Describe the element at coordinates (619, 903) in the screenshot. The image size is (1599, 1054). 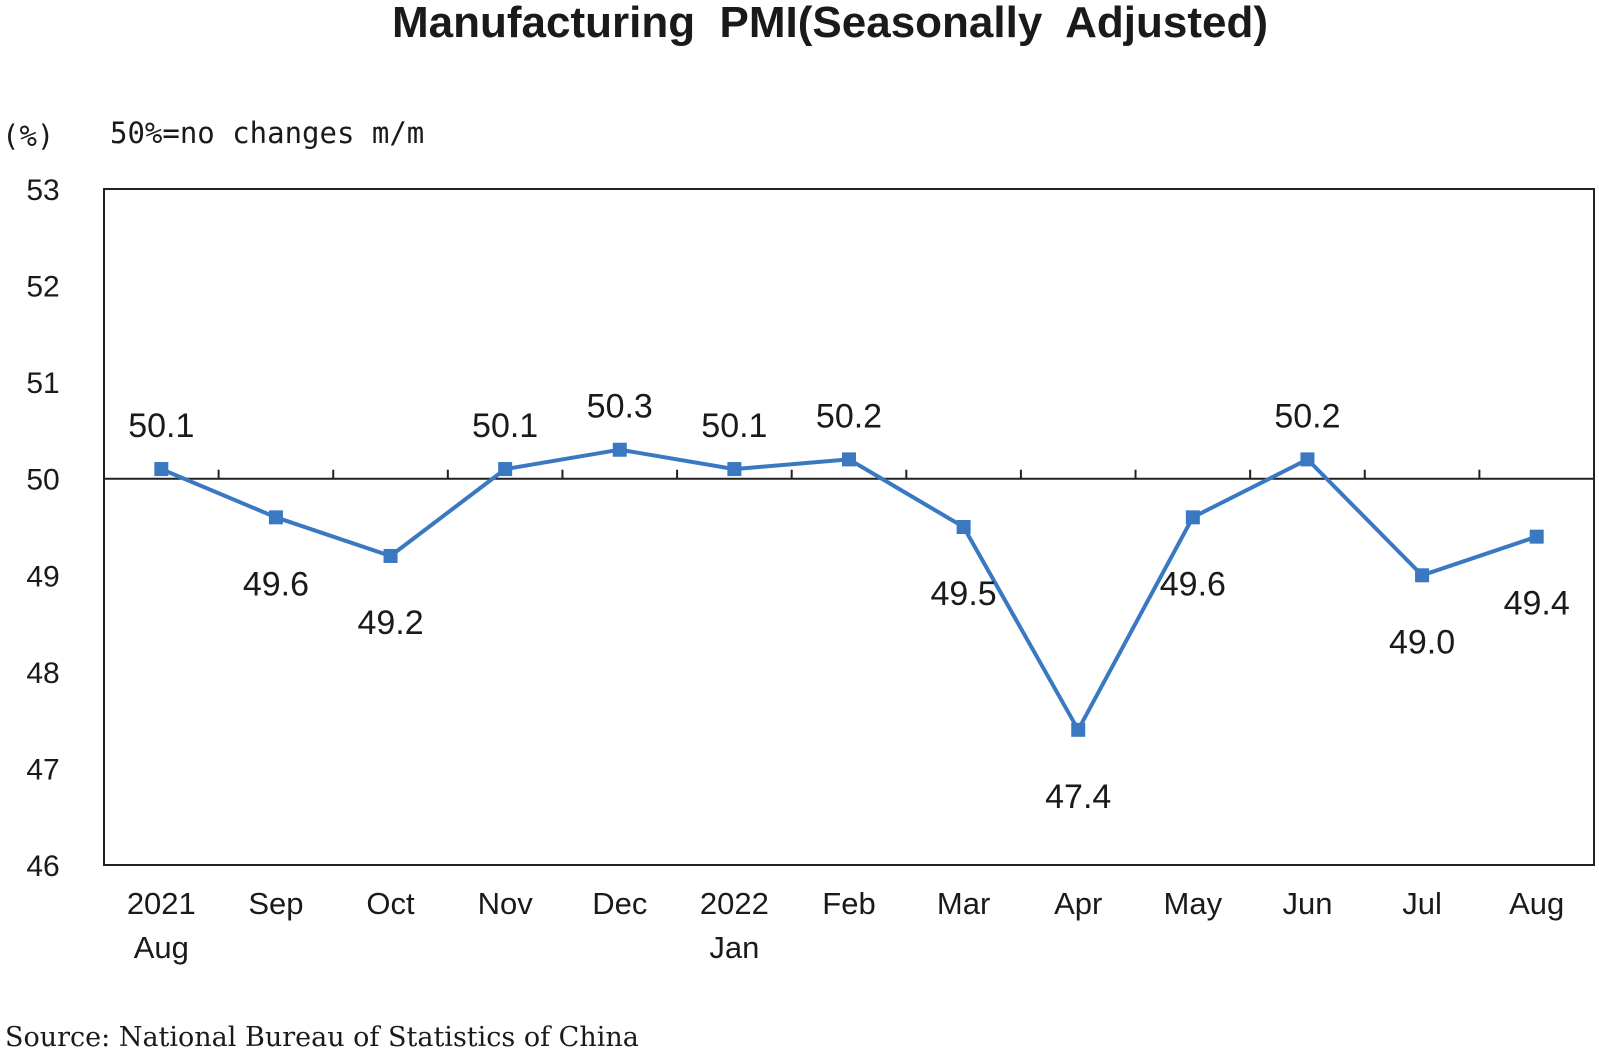
I see `x-tick-label: Dec` at that location.